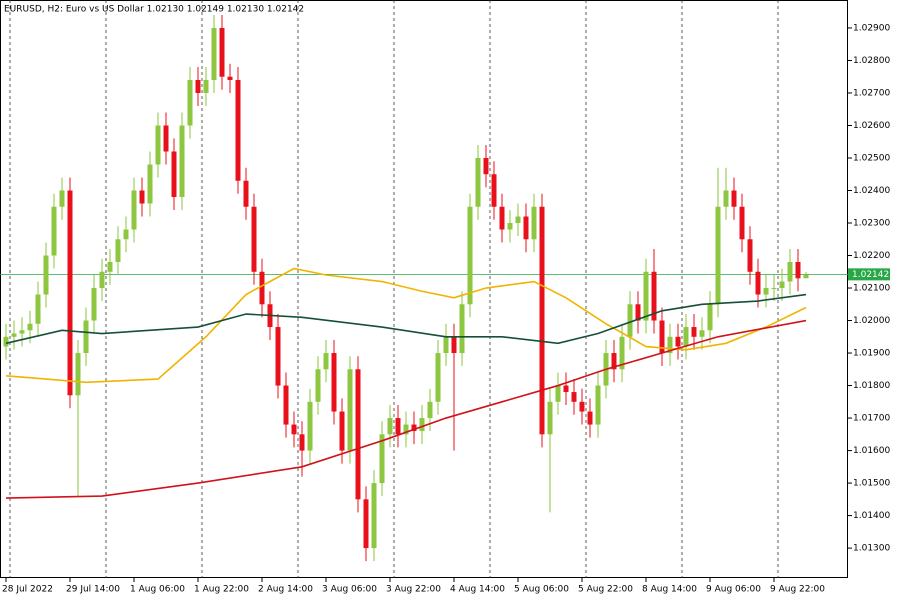 Image resolution: width=900 pixels, height=600 pixels. What do you see at coordinates (871, 386) in the screenshot?
I see `y-tick-label: 1.01800` at bounding box center [871, 386].